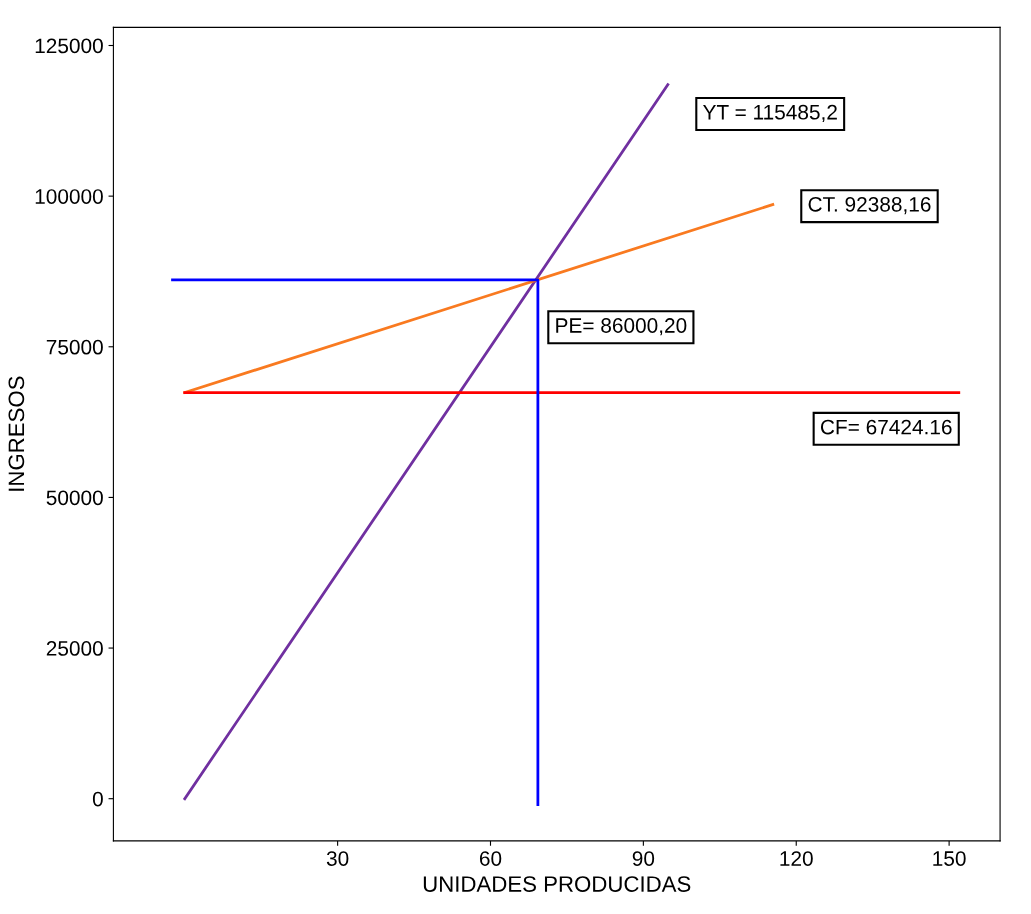 This screenshot has height=914, width=1031. Describe the element at coordinates (643, 858) in the screenshot. I see `x-tick-label: 90` at that location.